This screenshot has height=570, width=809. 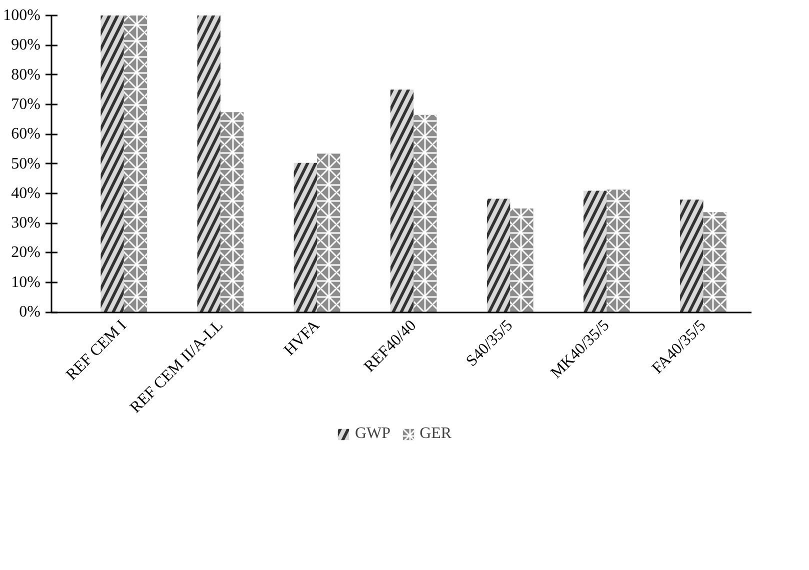 What do you see at coordinates (25, 134) in the screenshot?
I see `y-tick-label: 60%` at bounding box center [25, 134].